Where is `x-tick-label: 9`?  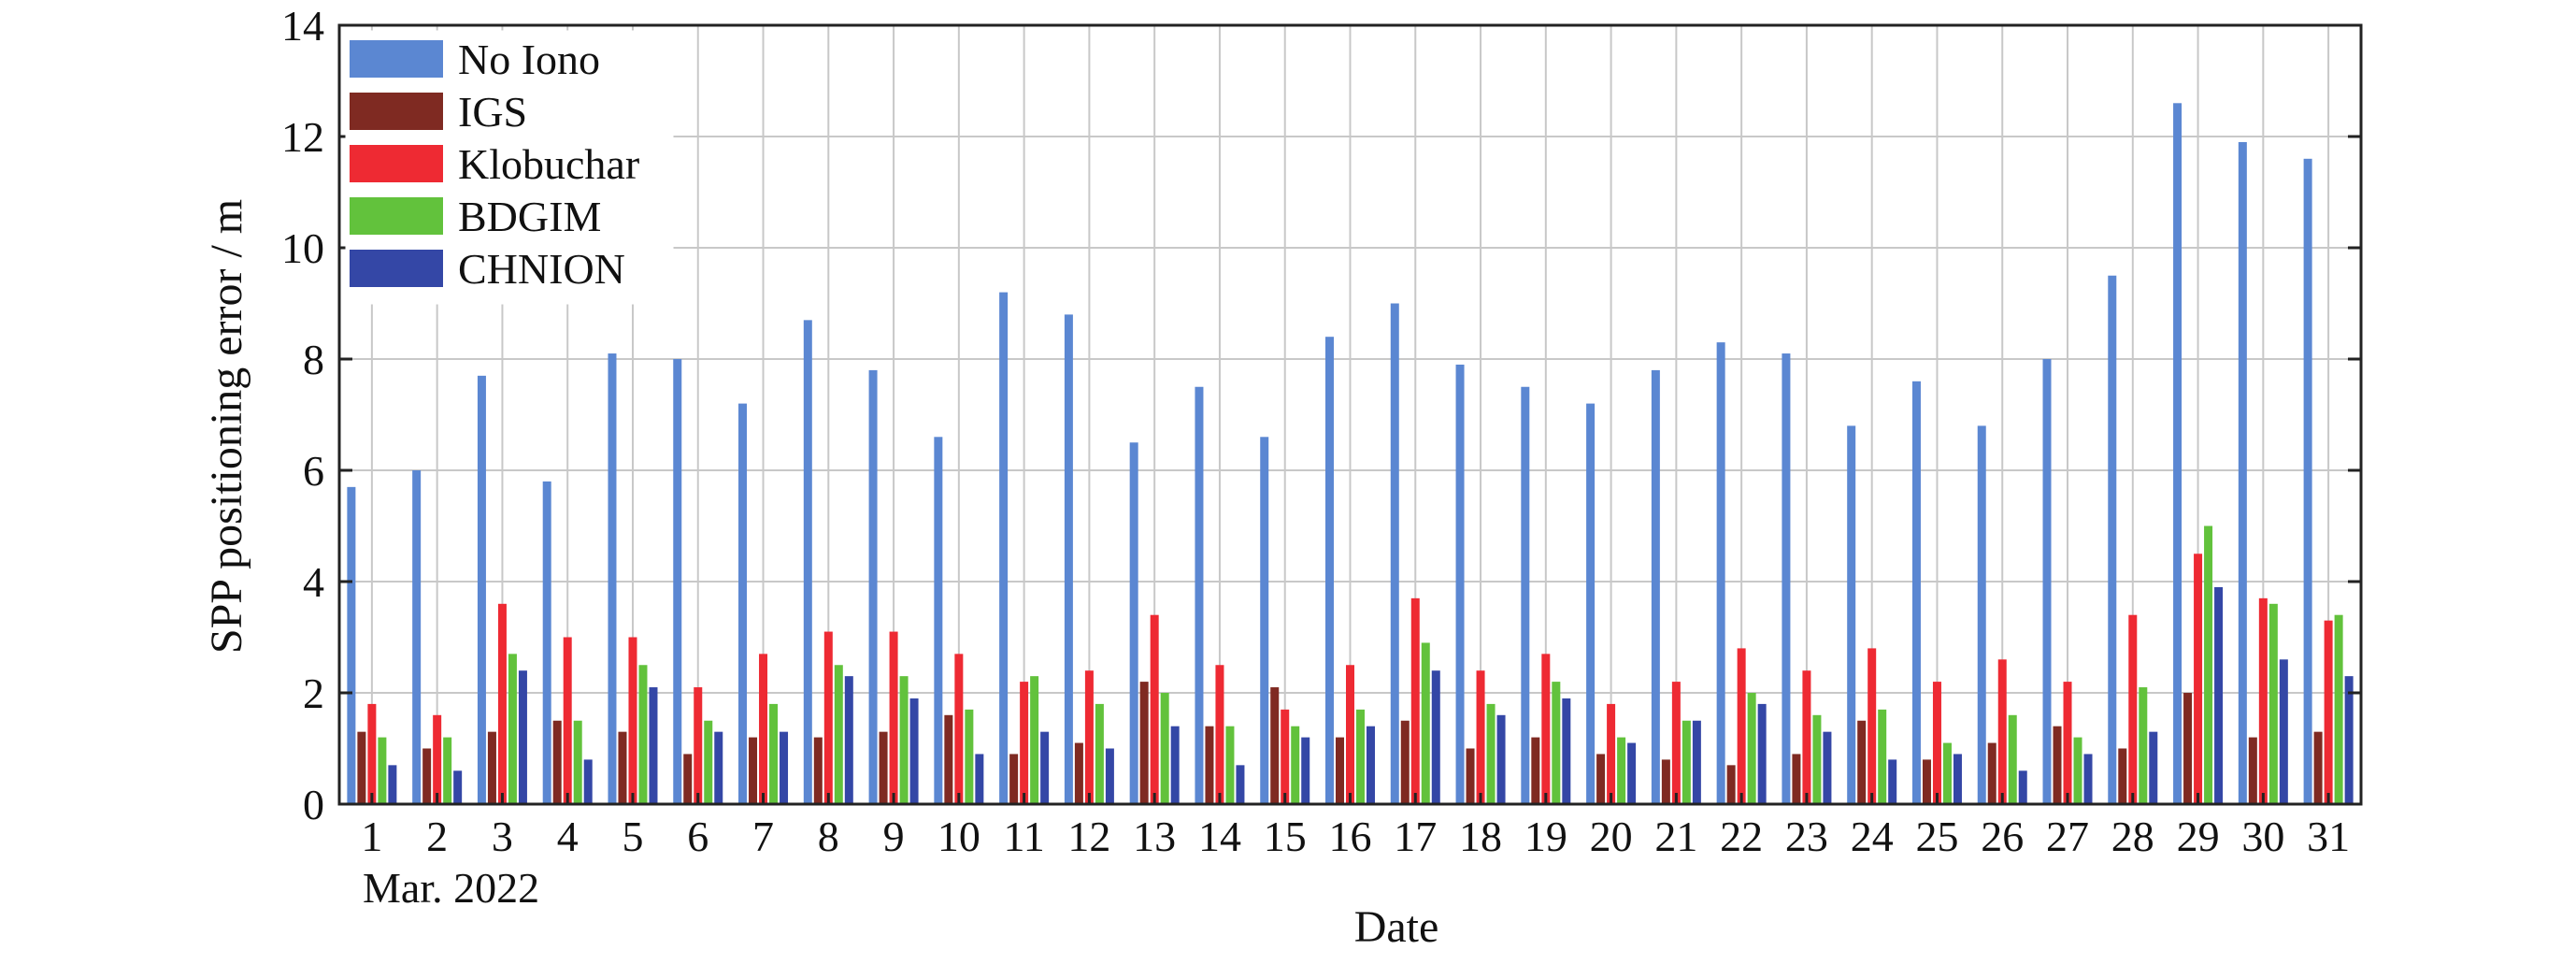
x-tick-label: 9 is located at coordinates (894, 836).